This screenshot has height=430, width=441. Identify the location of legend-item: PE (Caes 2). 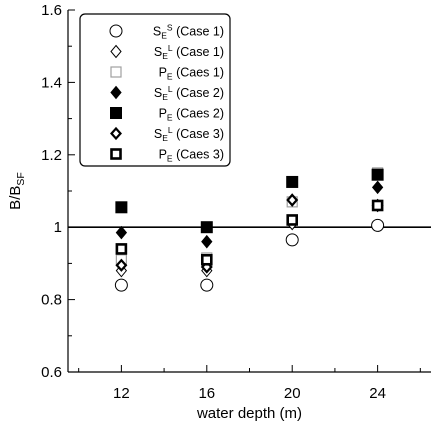
(167, 115).